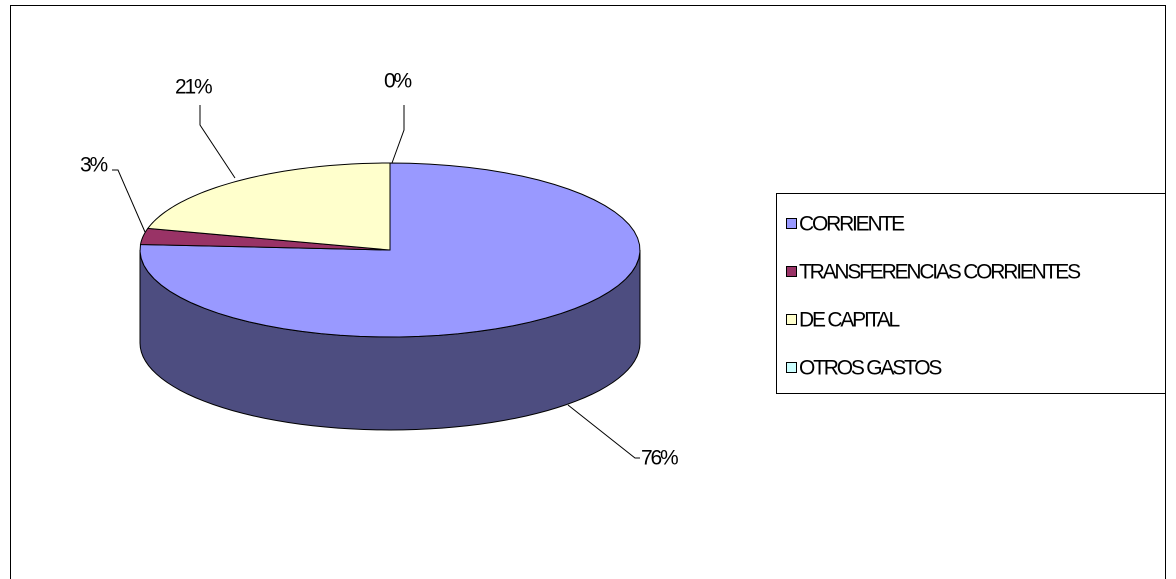  I want to click on data-label: 21%, so click(193, 87).